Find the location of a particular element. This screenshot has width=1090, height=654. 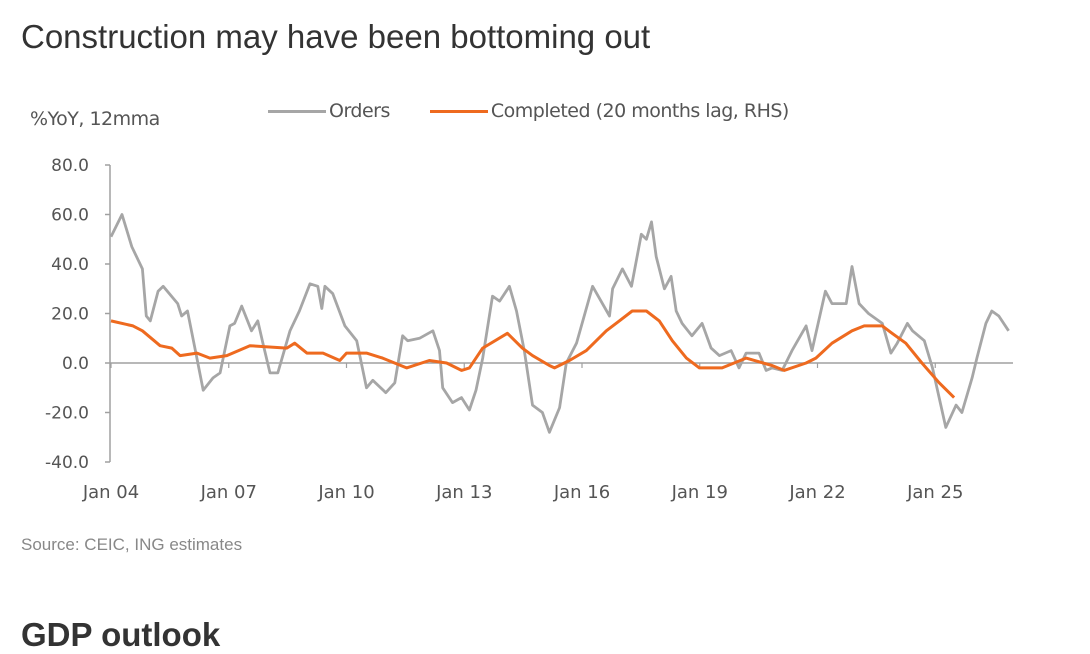

legend-swatch-orders is located at coordinates (297, 111).